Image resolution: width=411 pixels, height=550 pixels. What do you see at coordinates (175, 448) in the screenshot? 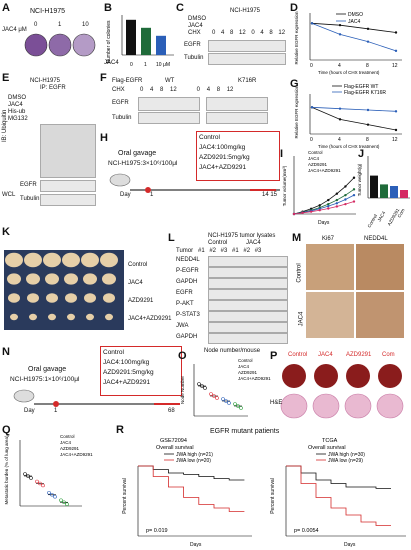
I see `chart-r-left-subtitle: Overall survival` at bounding box center [175, 448].